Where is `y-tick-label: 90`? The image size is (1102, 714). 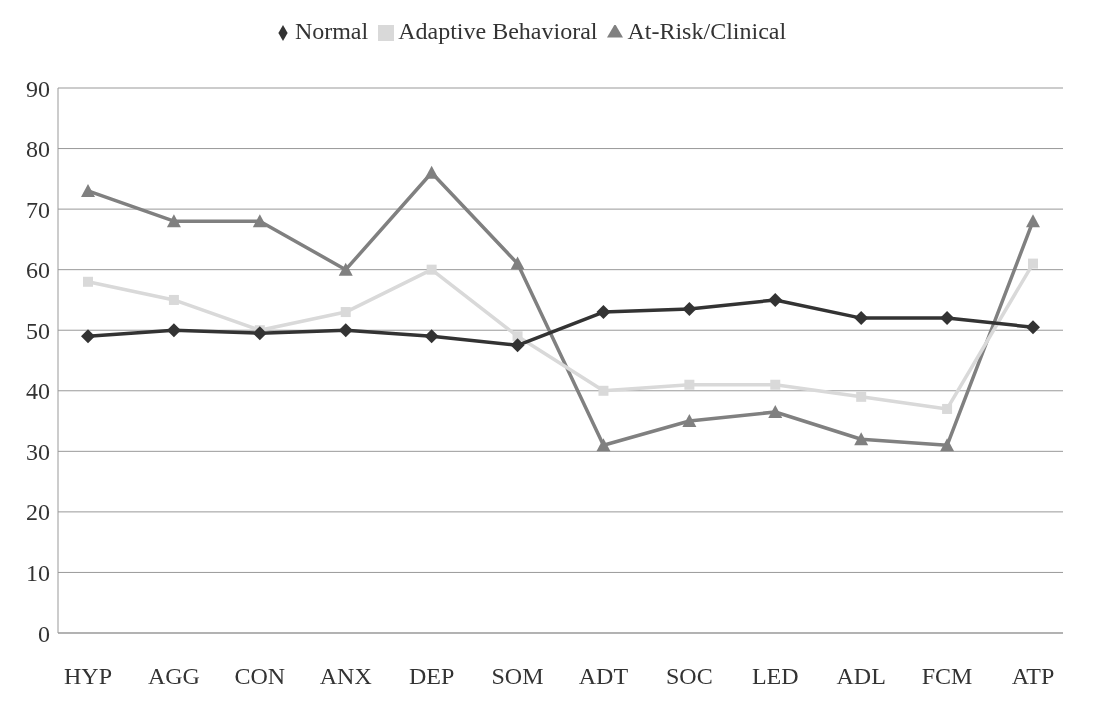
y-tick-label: 90 is located at coordinates (38, 88).